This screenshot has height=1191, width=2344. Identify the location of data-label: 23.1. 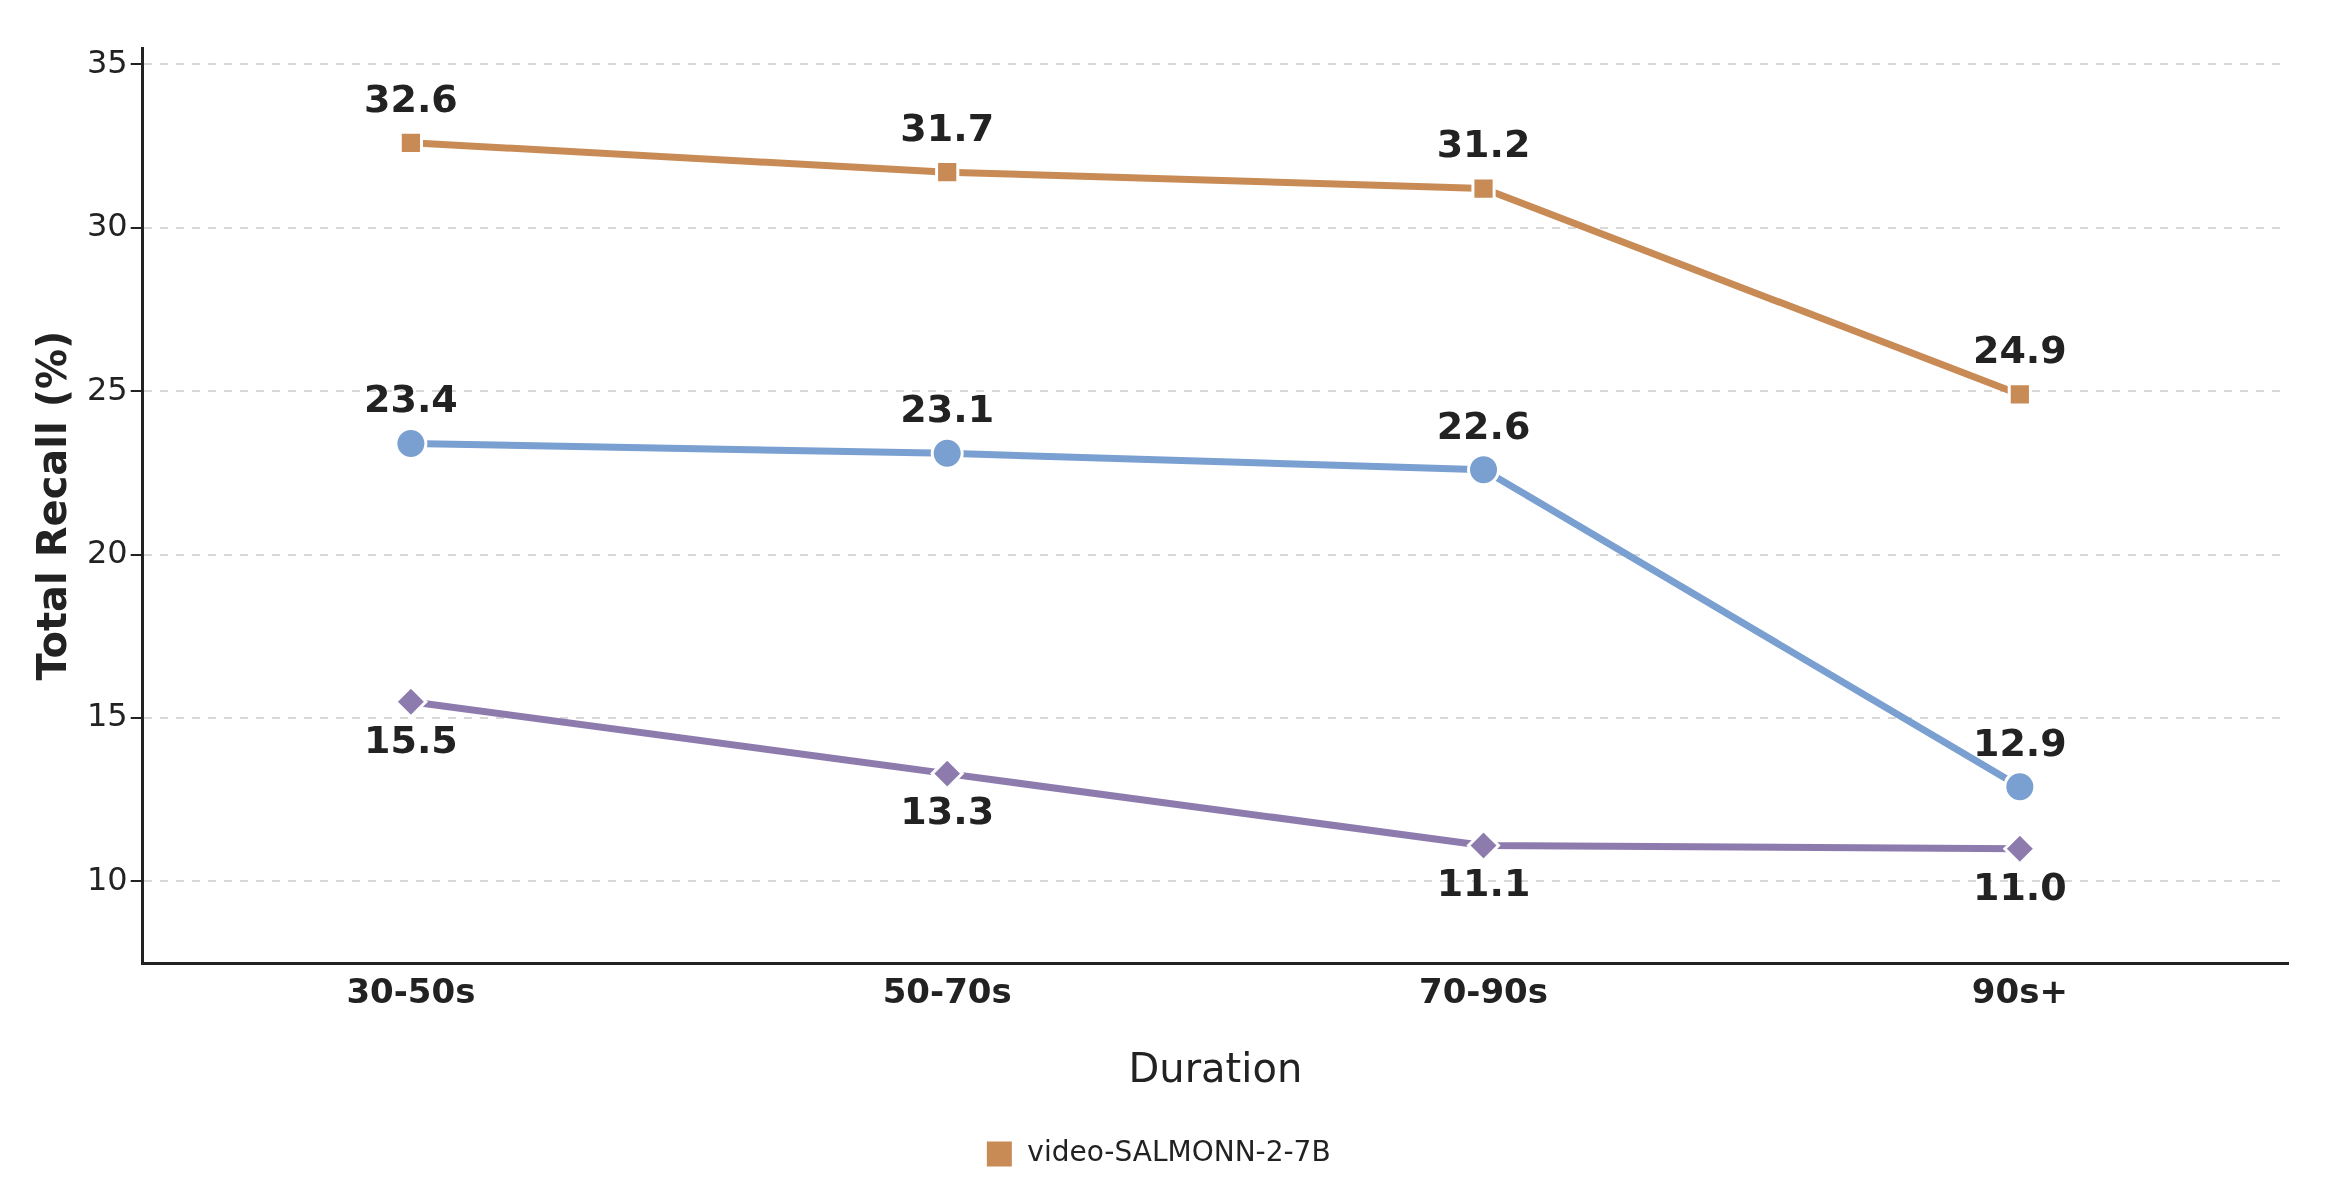
(947, 409).